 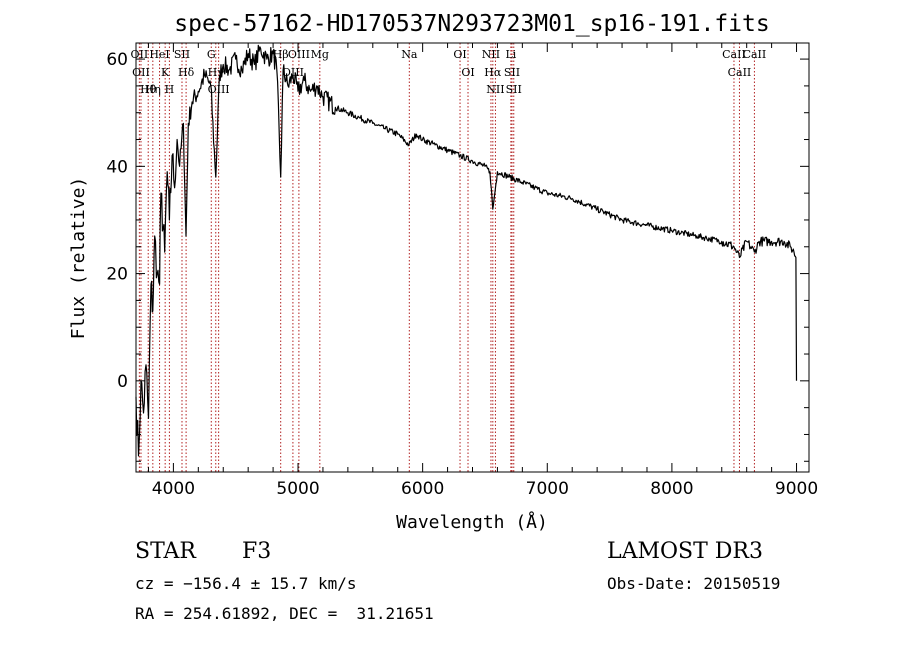 What do you see at coordinates (320, 54) in the screenshot?
I see `line-marker-label-15: Mg` at bounding box center [320, 54].